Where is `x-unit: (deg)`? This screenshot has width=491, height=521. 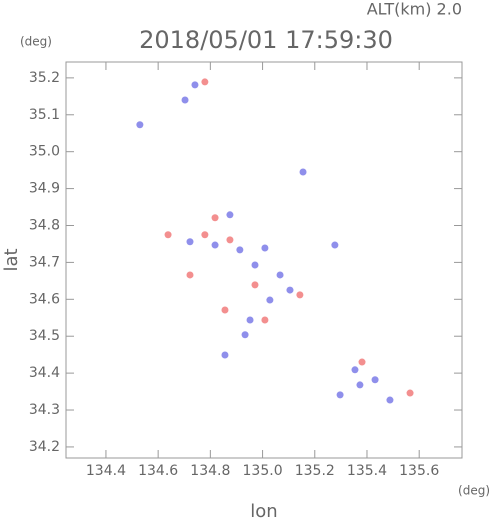
x-unit: (deg) is located at coordinates (474, 491).